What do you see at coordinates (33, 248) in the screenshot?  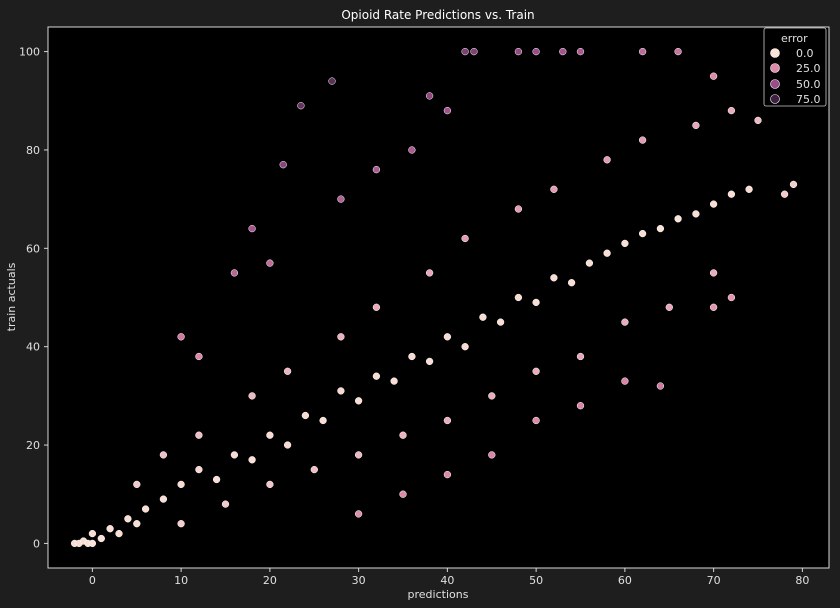 I see `y-tick-label: 60` at bounding box center [33, 248].